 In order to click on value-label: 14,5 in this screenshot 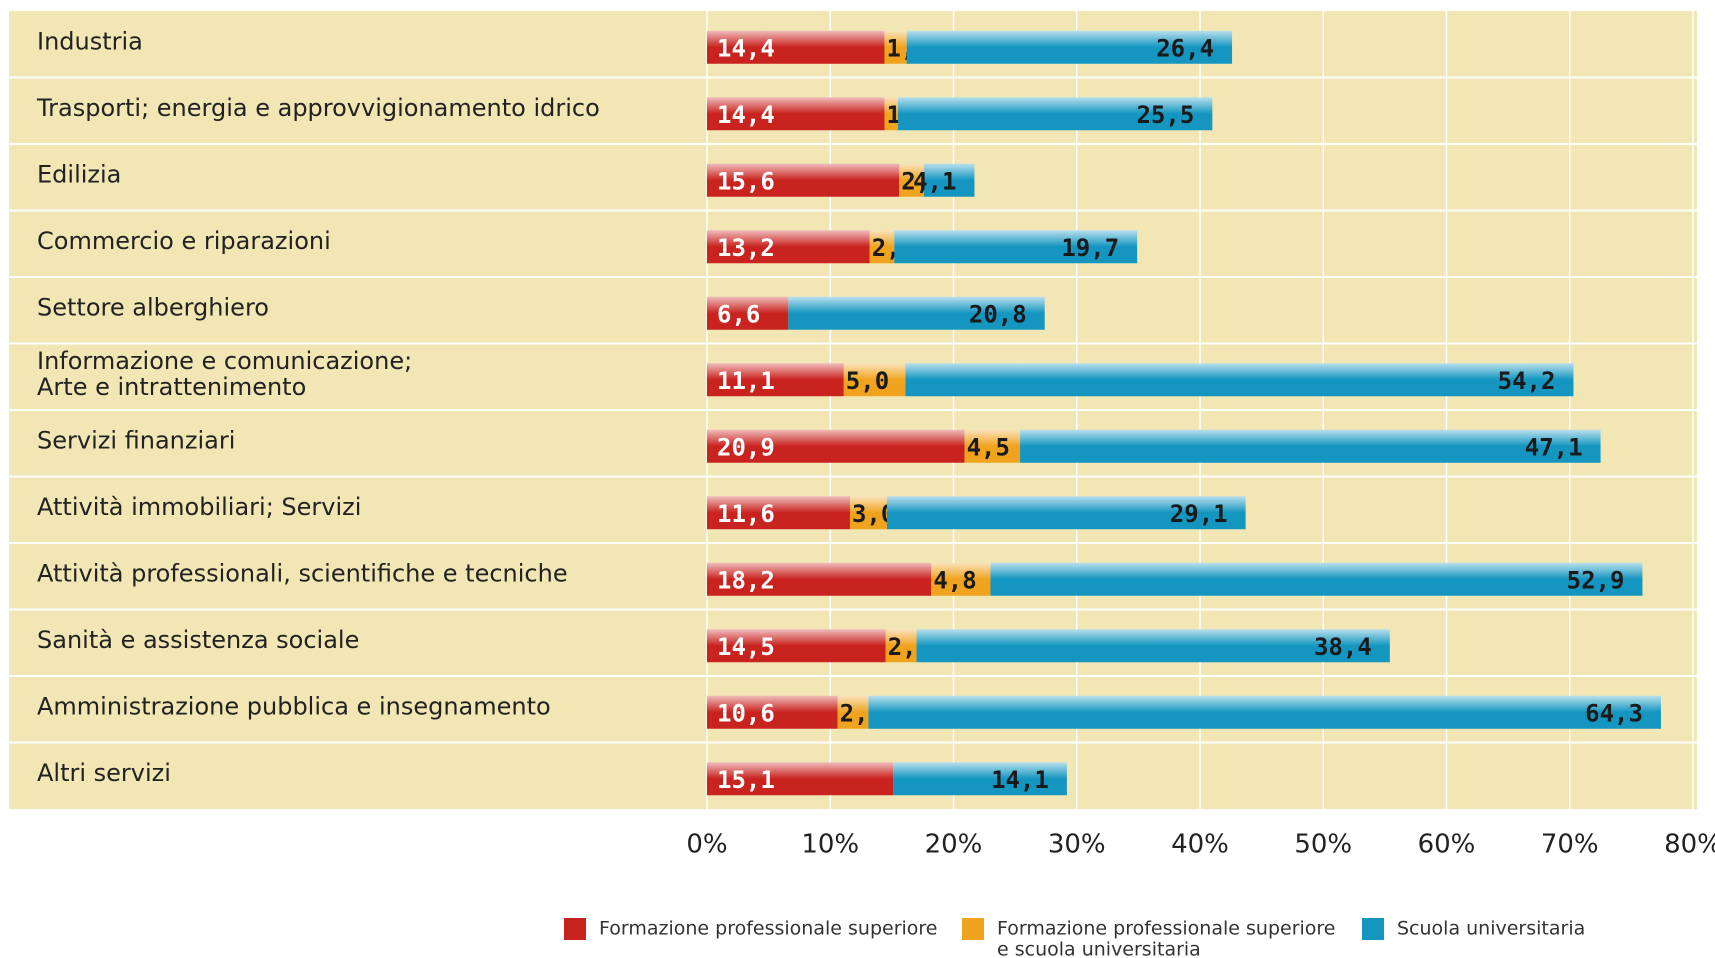, I will do `click(746, 647)`.